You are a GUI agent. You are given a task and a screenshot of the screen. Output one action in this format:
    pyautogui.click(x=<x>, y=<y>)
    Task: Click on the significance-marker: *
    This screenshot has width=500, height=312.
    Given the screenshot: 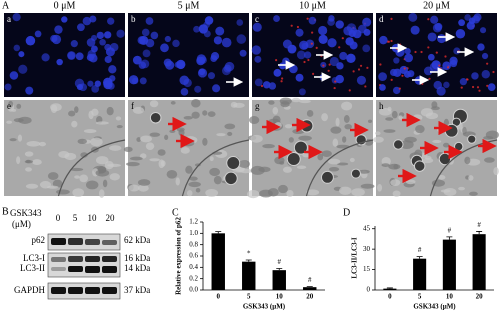 What is the action you would take?
    pyautogui.click(x=249, y=254)
    